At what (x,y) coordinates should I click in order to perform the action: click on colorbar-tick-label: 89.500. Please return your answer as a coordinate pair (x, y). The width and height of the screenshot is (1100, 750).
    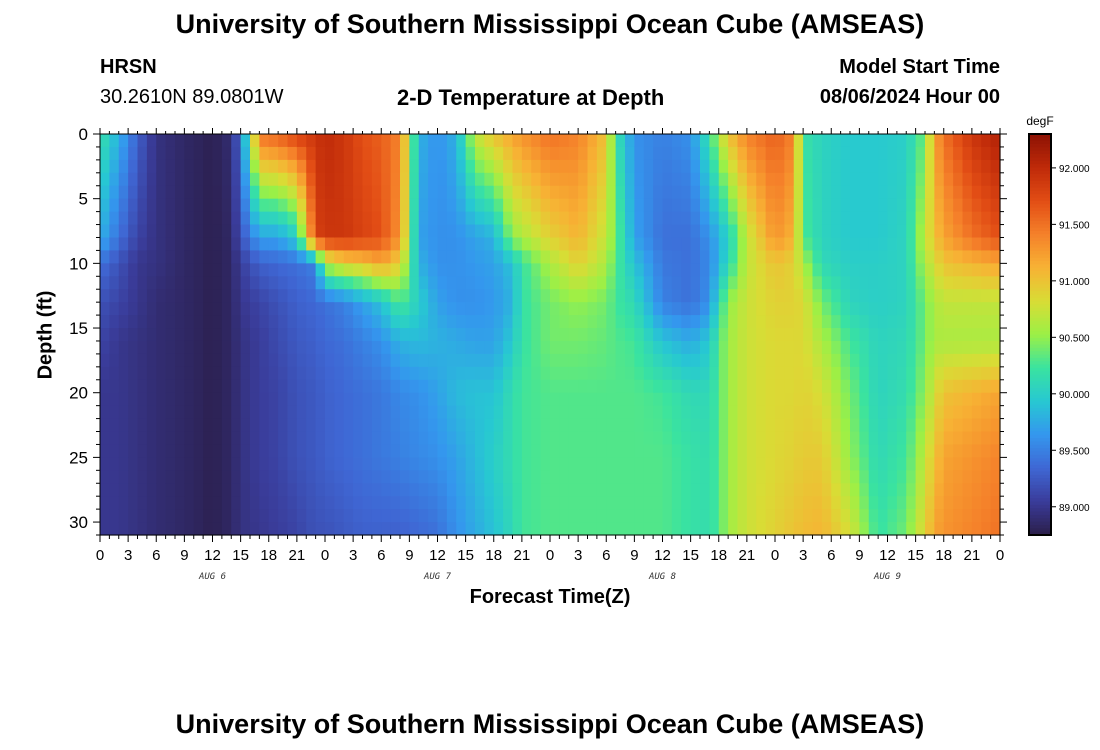
    Looking at the image, I should click on (1074, 451).